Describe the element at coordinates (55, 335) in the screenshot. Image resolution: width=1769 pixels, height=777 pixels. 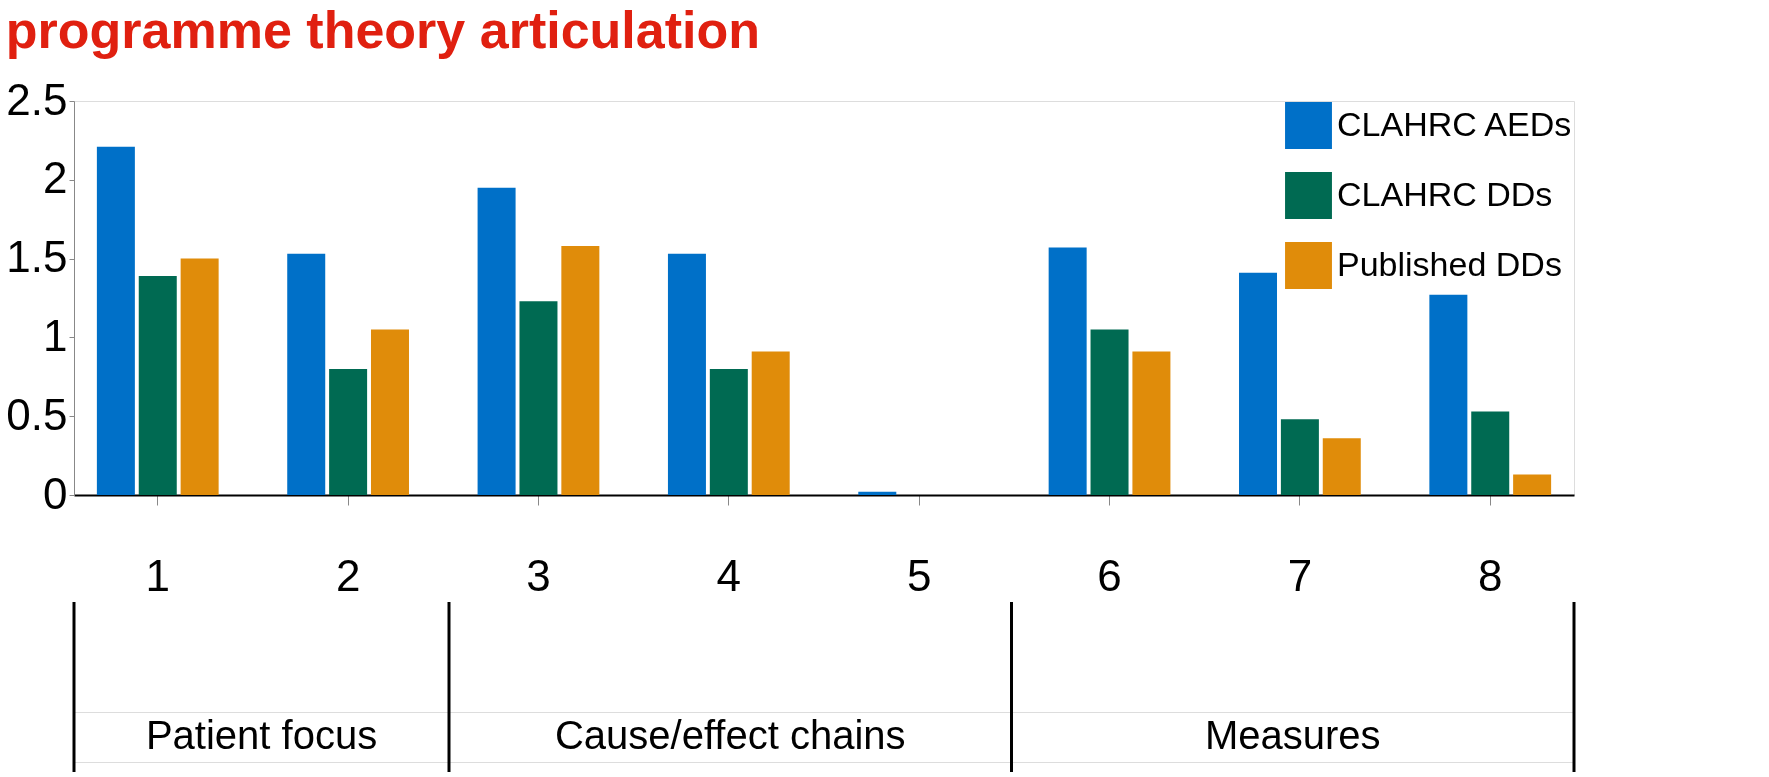
I see `y-tick-label: 1` at that location.